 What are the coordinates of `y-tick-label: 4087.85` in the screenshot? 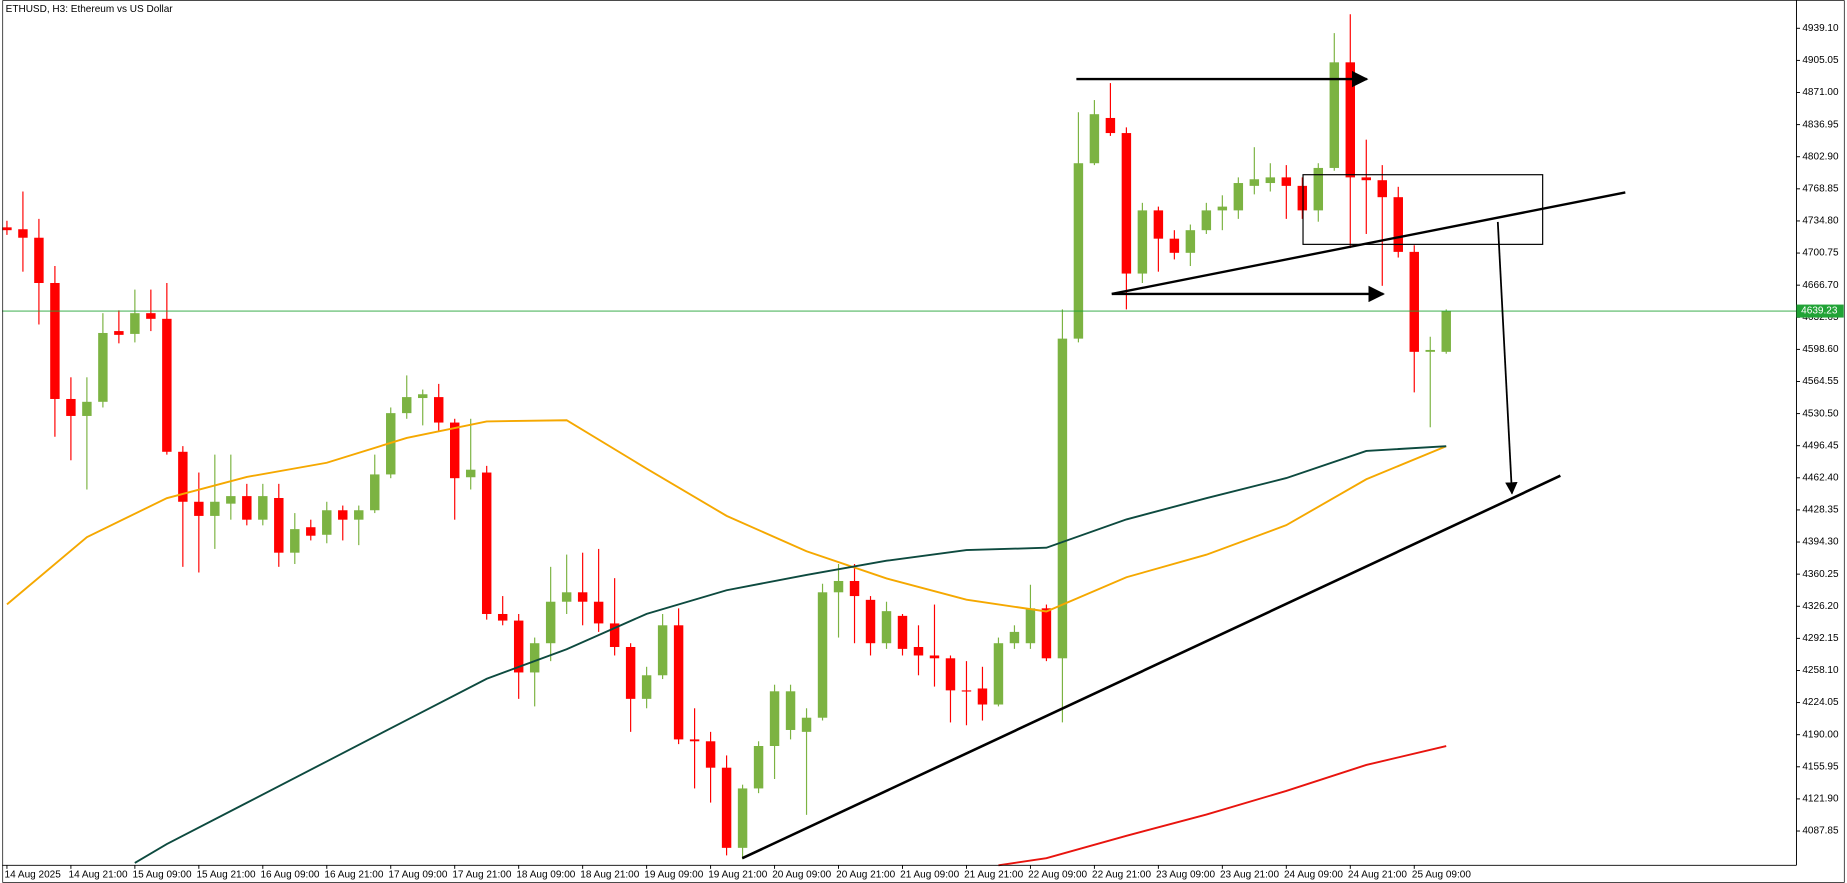 It's located at (1820, 831).